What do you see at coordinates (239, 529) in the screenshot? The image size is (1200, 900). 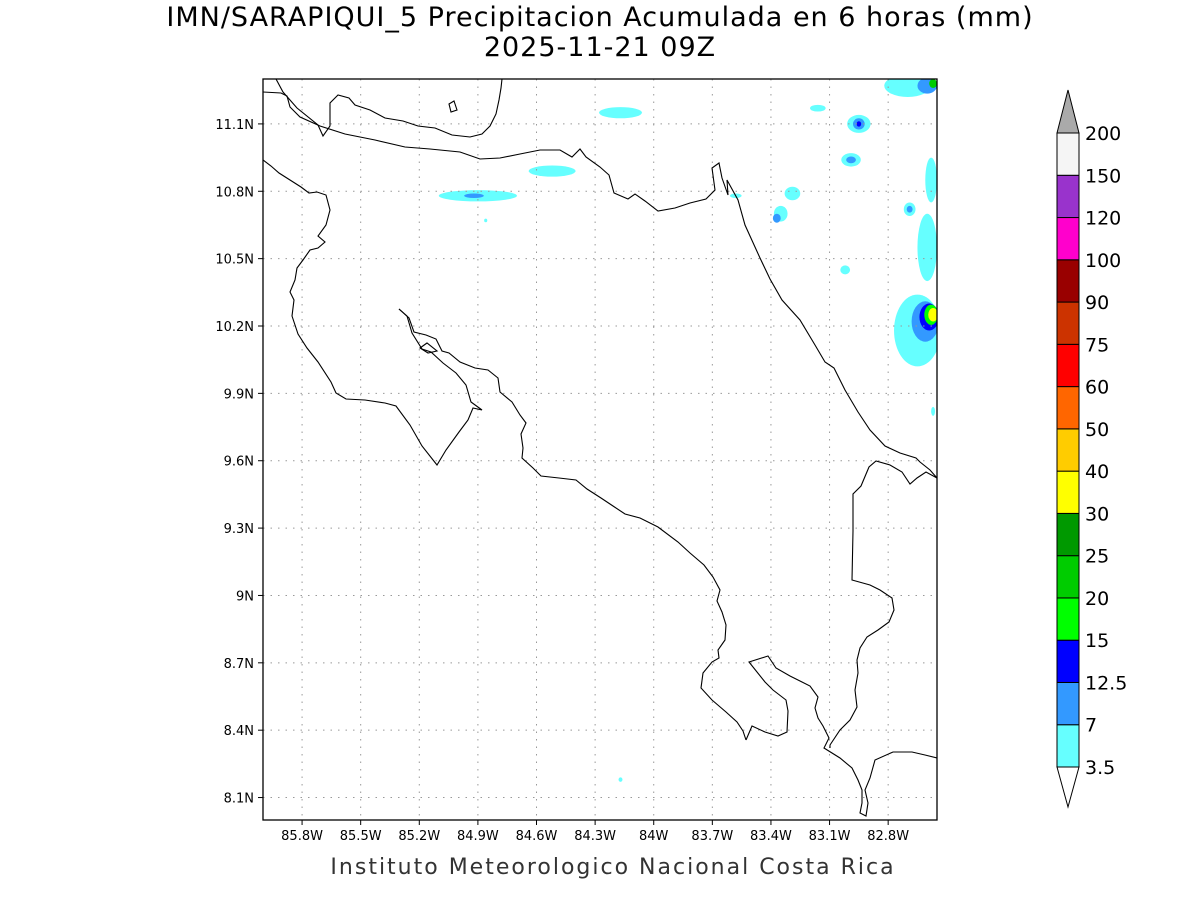 I see `lat-tick-label-4: 9.3N` at bounding box center [239, 529].